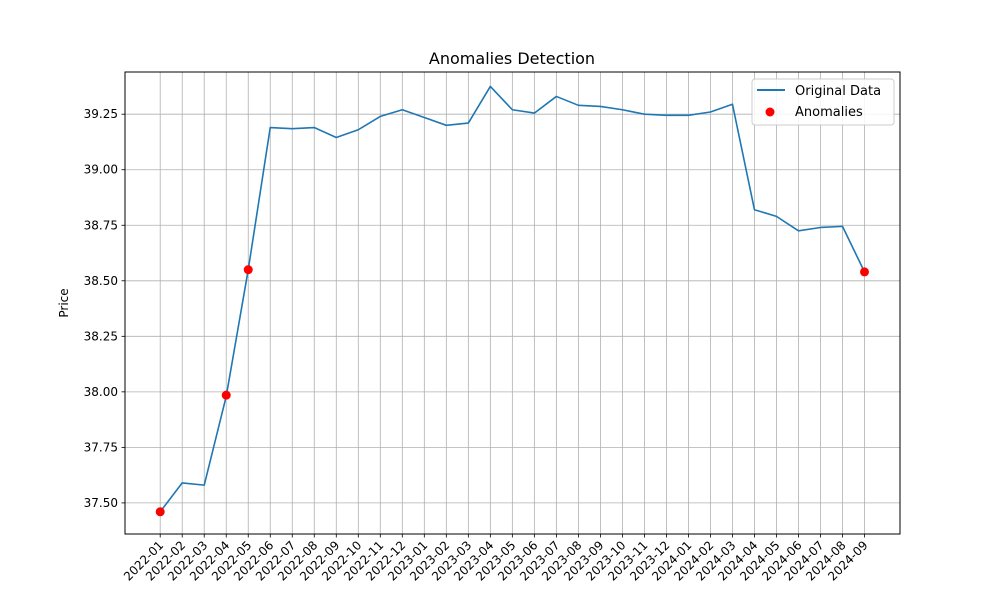 The width and height of the screenshot is (1000, 600). Describe the element at coordinates (104, 308) in the screenshot. I see `y-axis: 37.50 37.75 38.00 38.25 38.50 38.75 39.00 39.25` at that location.